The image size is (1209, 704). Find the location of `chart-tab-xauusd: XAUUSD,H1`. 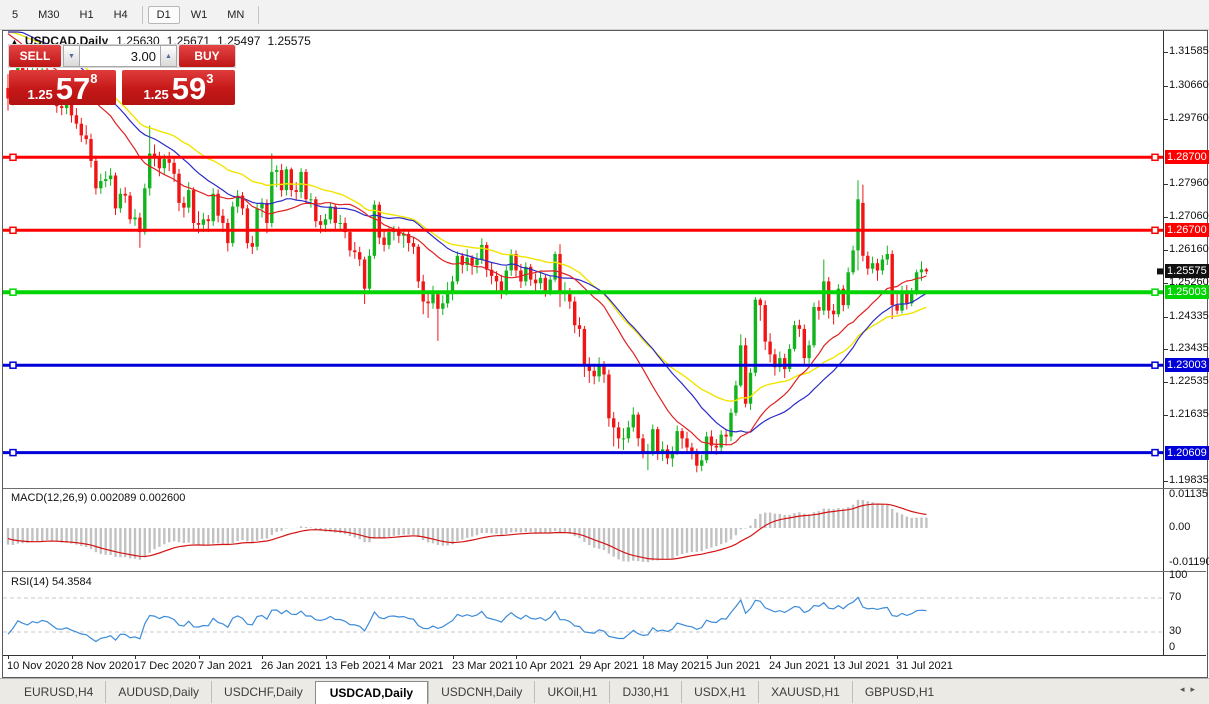

chart-tab-xauusd: XAUUSD,H1 is located at coordinates (805, 692).